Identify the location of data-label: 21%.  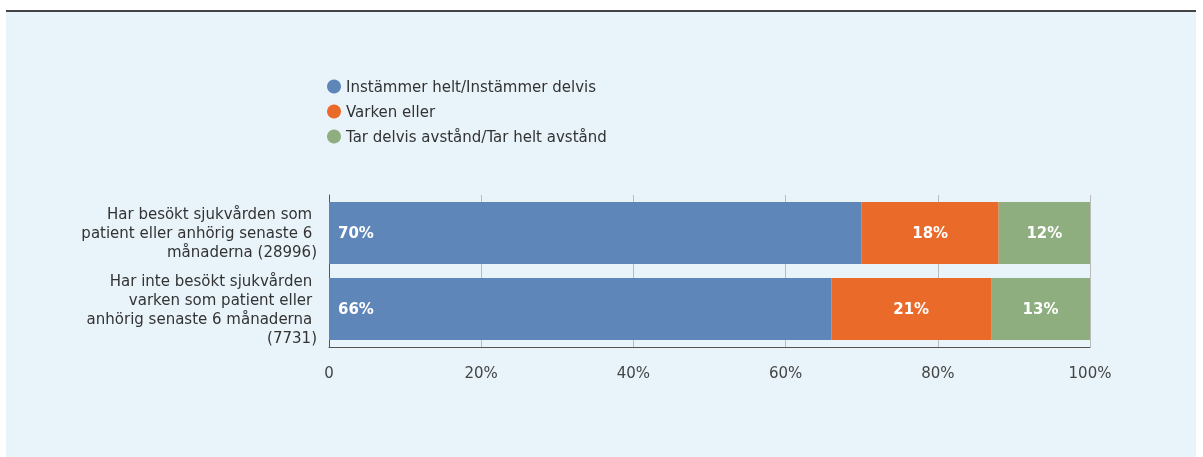
(911, 309).